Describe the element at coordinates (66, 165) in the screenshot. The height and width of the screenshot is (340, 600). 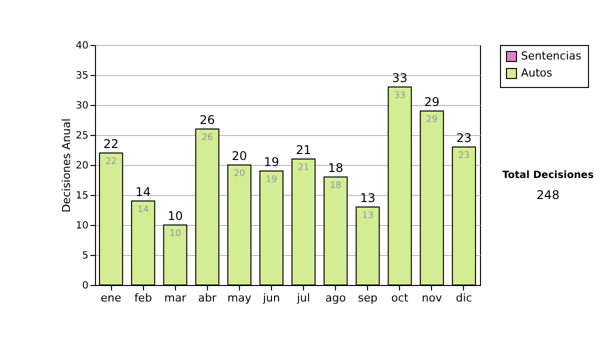
I see `y-axis-title: Decisiones Anual` at that location.